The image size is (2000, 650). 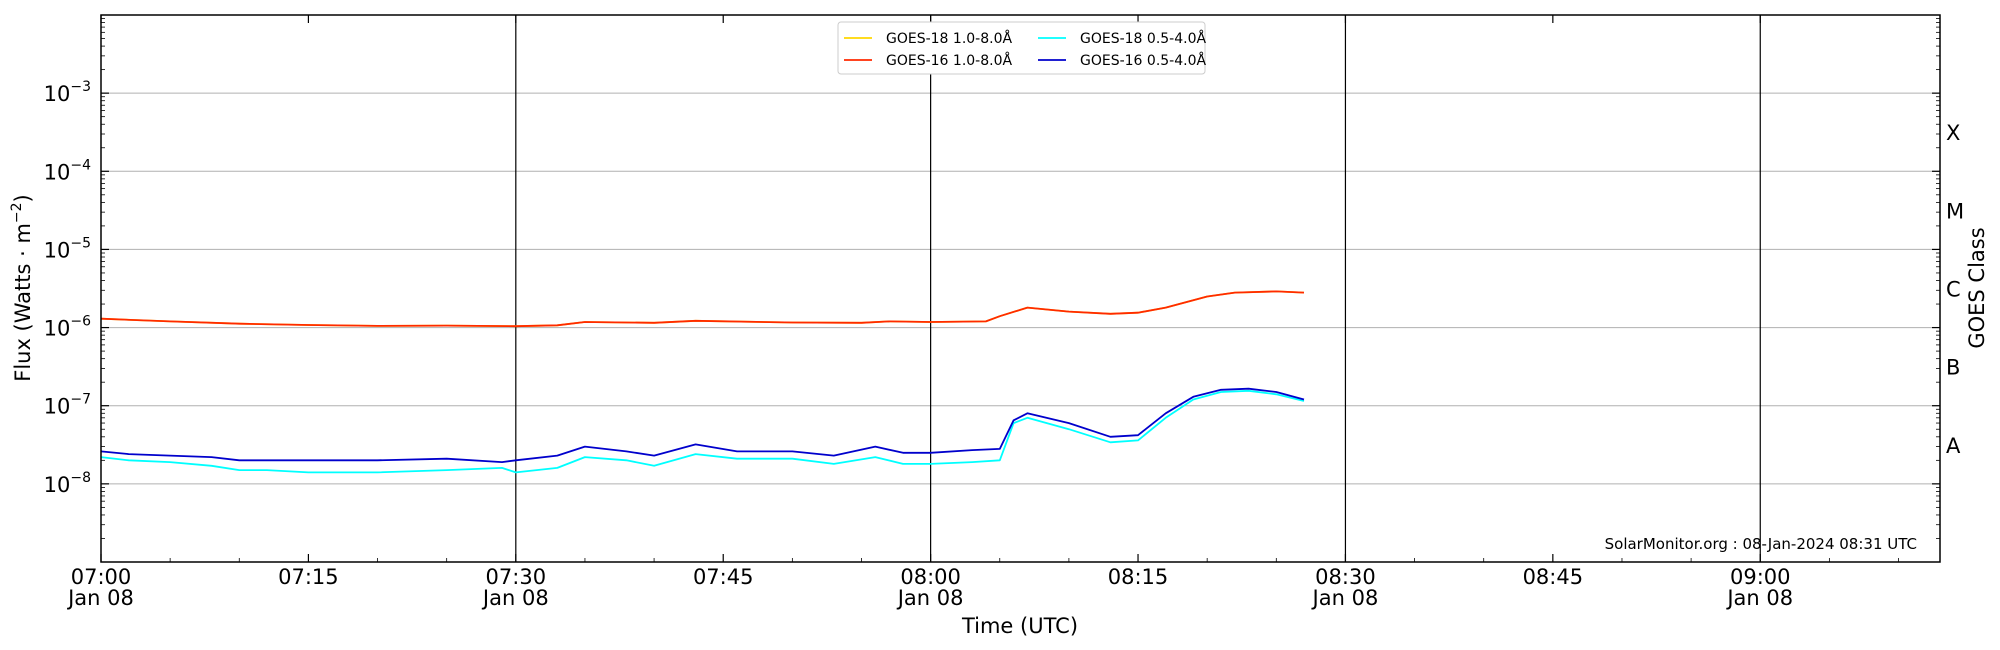 I want to click on goes-class-axis-title: GOES Class, so click(x=1977, y=287).